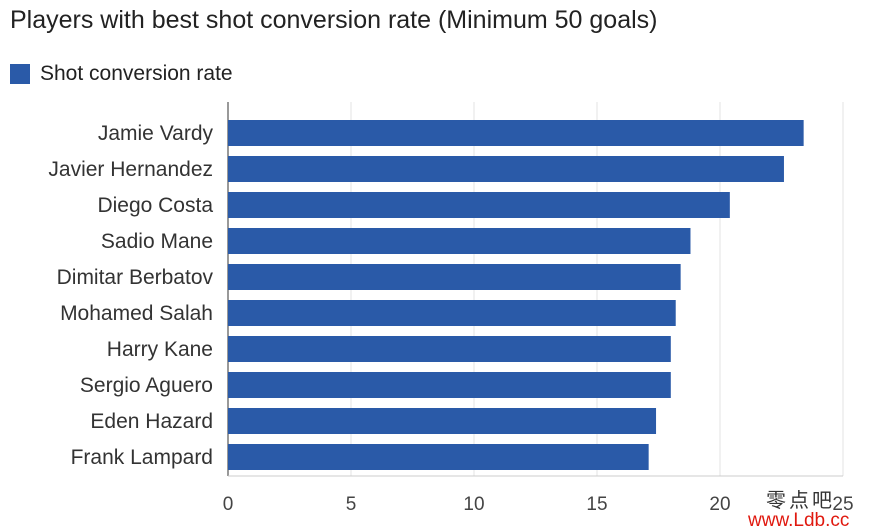 Image resolution: width=869 pixels, height=532 pixels. I want to click on x-tick-label: 25, so click(842, 504).